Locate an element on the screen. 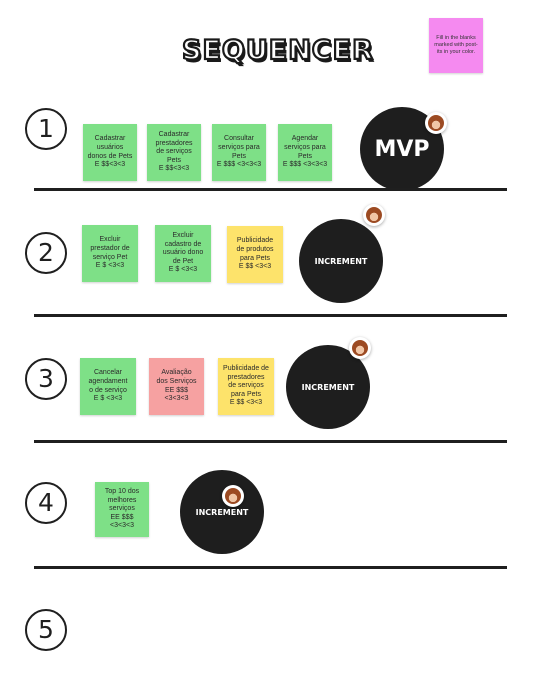  row-number-1: 1 is located at coordinates (46, 129).